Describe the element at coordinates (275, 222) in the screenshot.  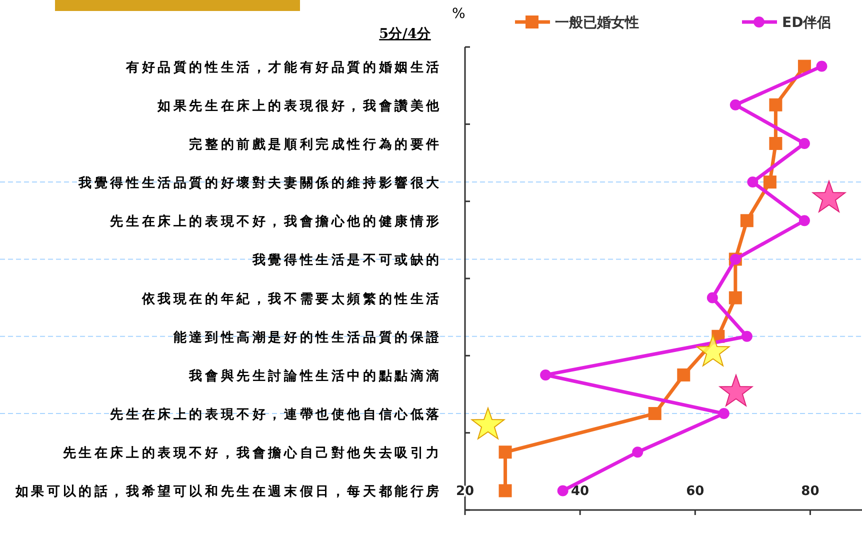
I see `y-tick-label: 先生在床上的表現不好，我會擔心他的健康情形` at that location.